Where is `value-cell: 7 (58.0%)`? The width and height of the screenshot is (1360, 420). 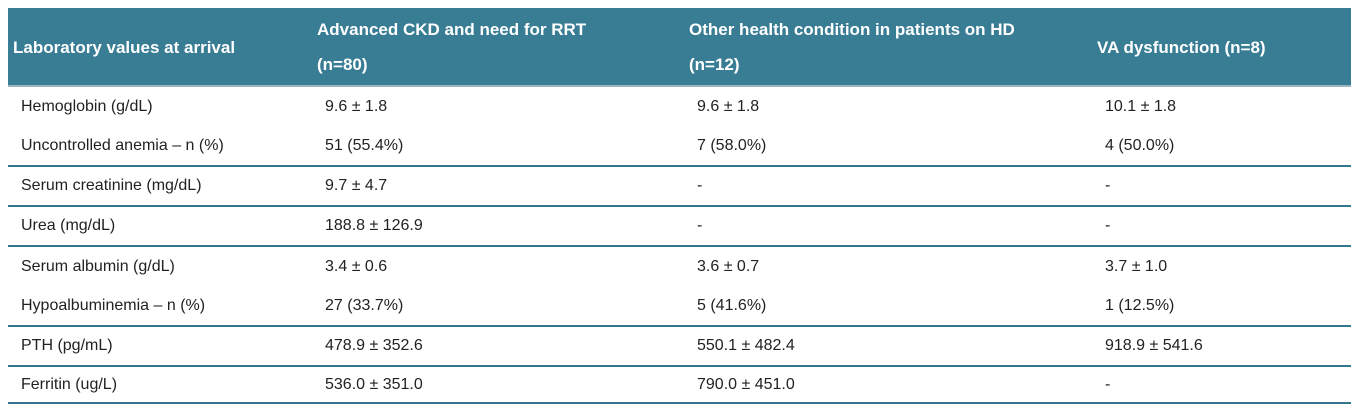 value-cell: 7 (58.0%) is located at coordinates (888, 146).